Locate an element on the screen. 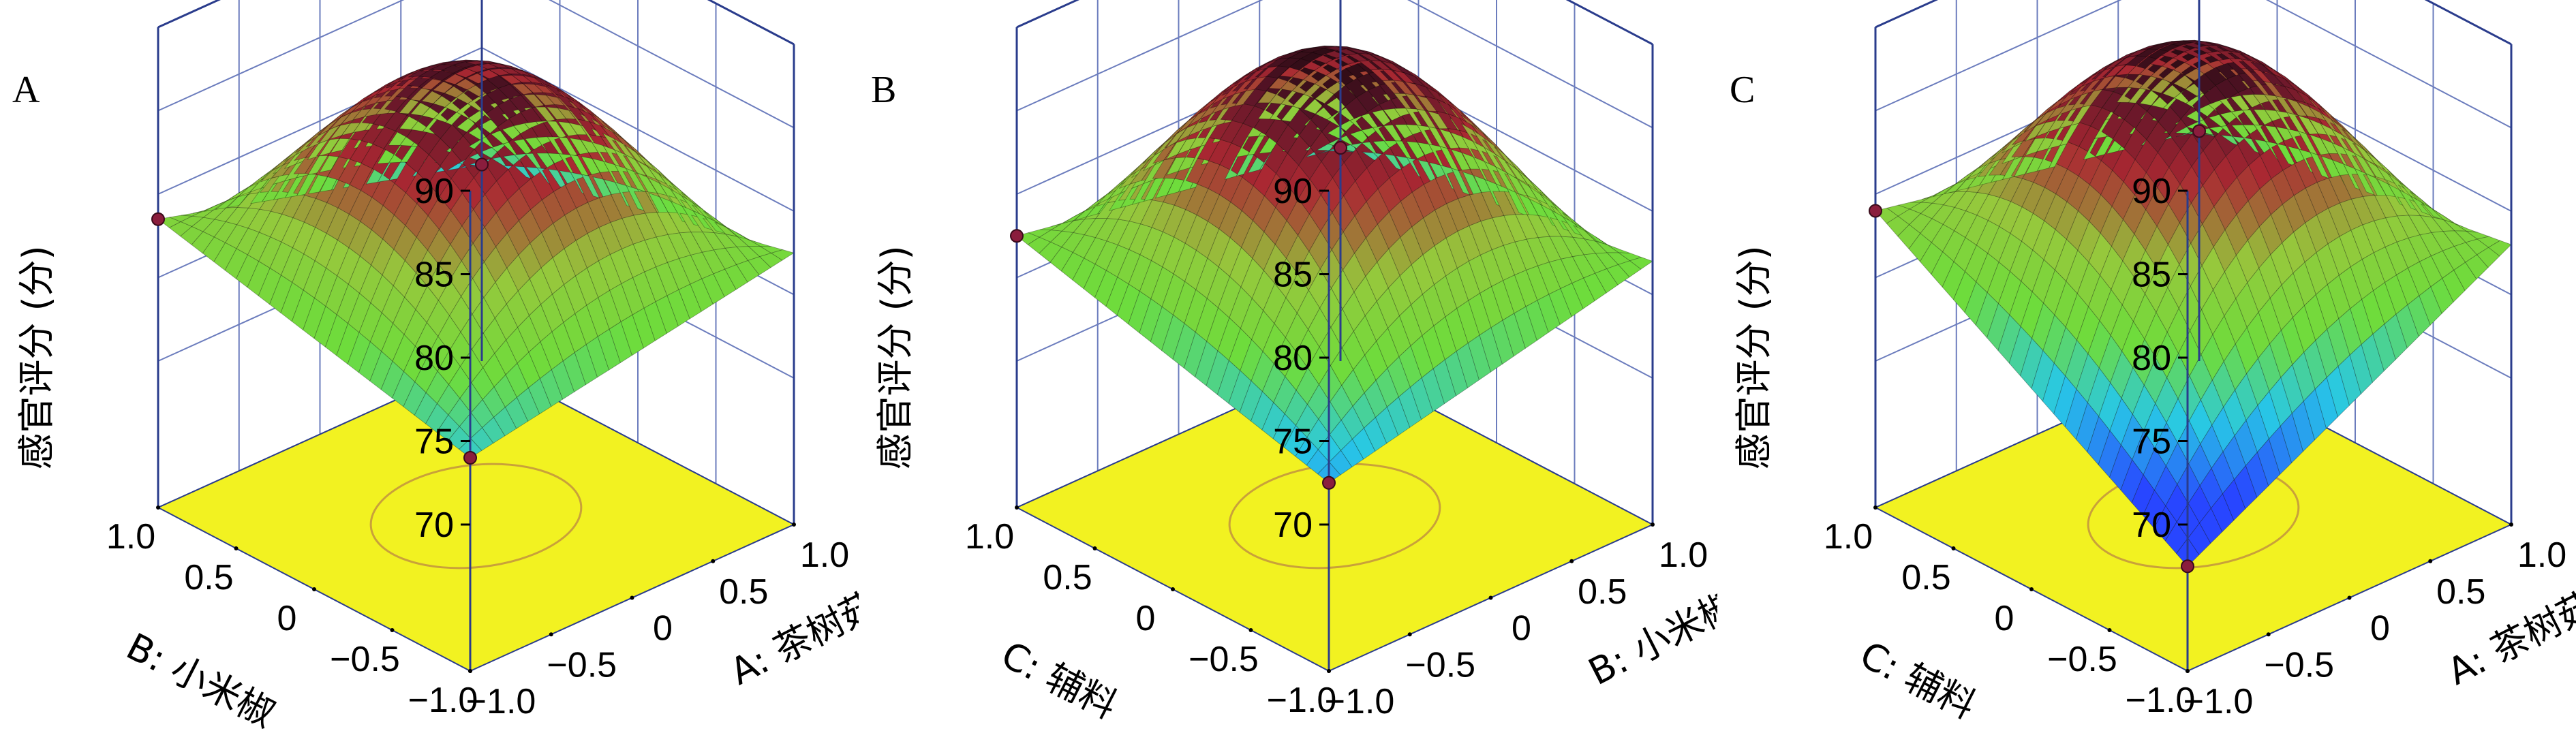 This screenshot has height=733, width=2576. z-axis-ticks-b: 70 75 80 85 90 is located at coordinates (1301, 358).